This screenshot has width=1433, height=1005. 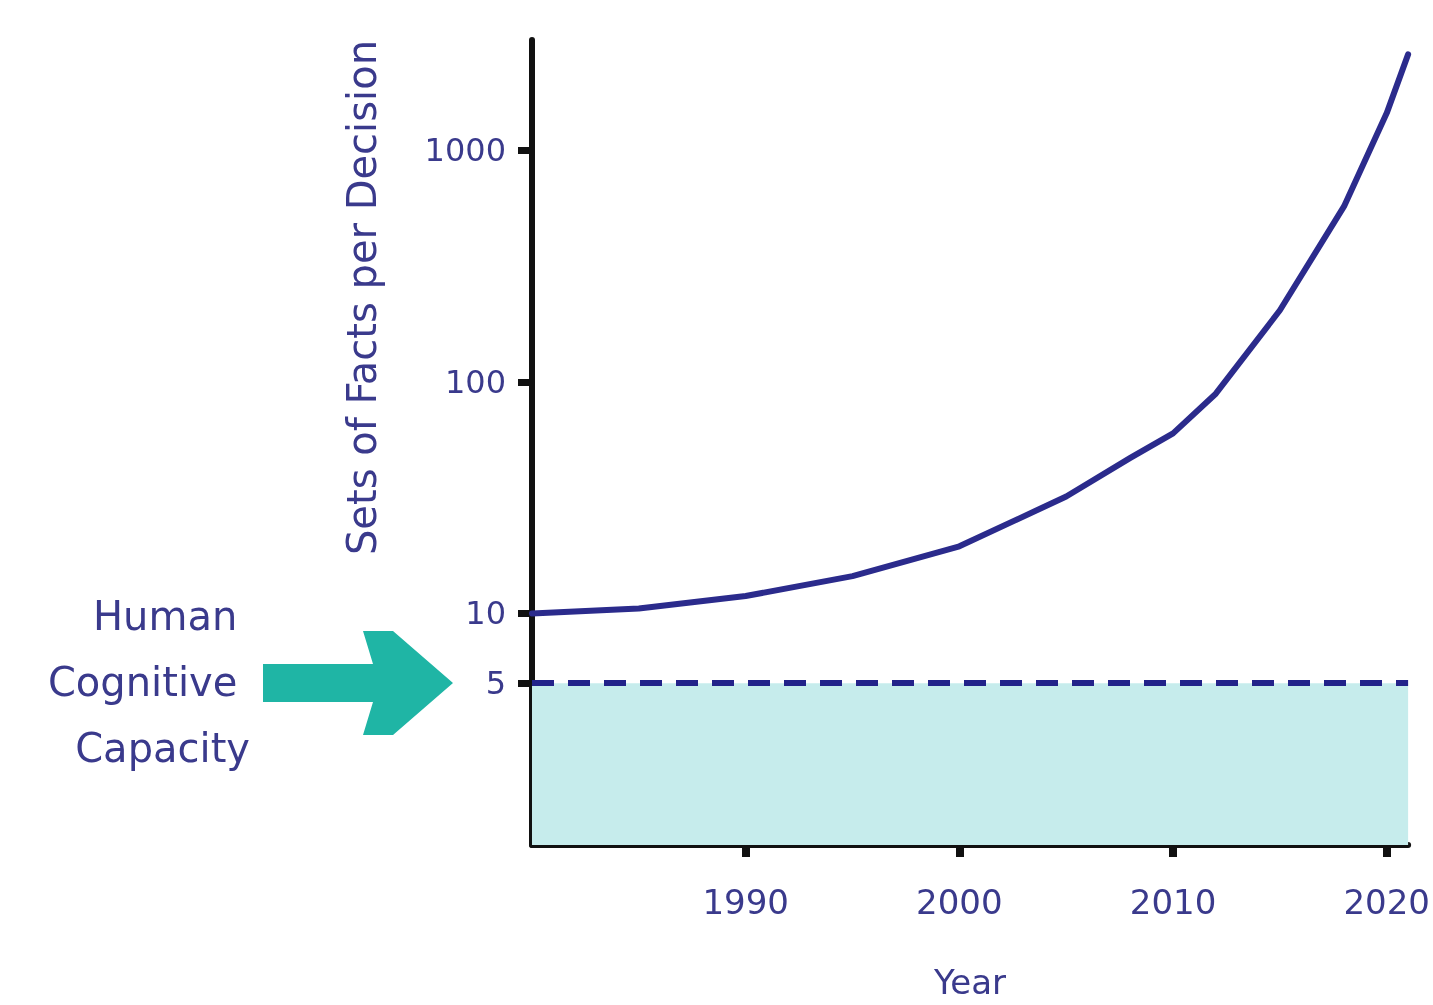 What do you see at coordinates (495, 683) in the screenshot?
I see `y-tick-label: 5` at bounding box center [495, 683].